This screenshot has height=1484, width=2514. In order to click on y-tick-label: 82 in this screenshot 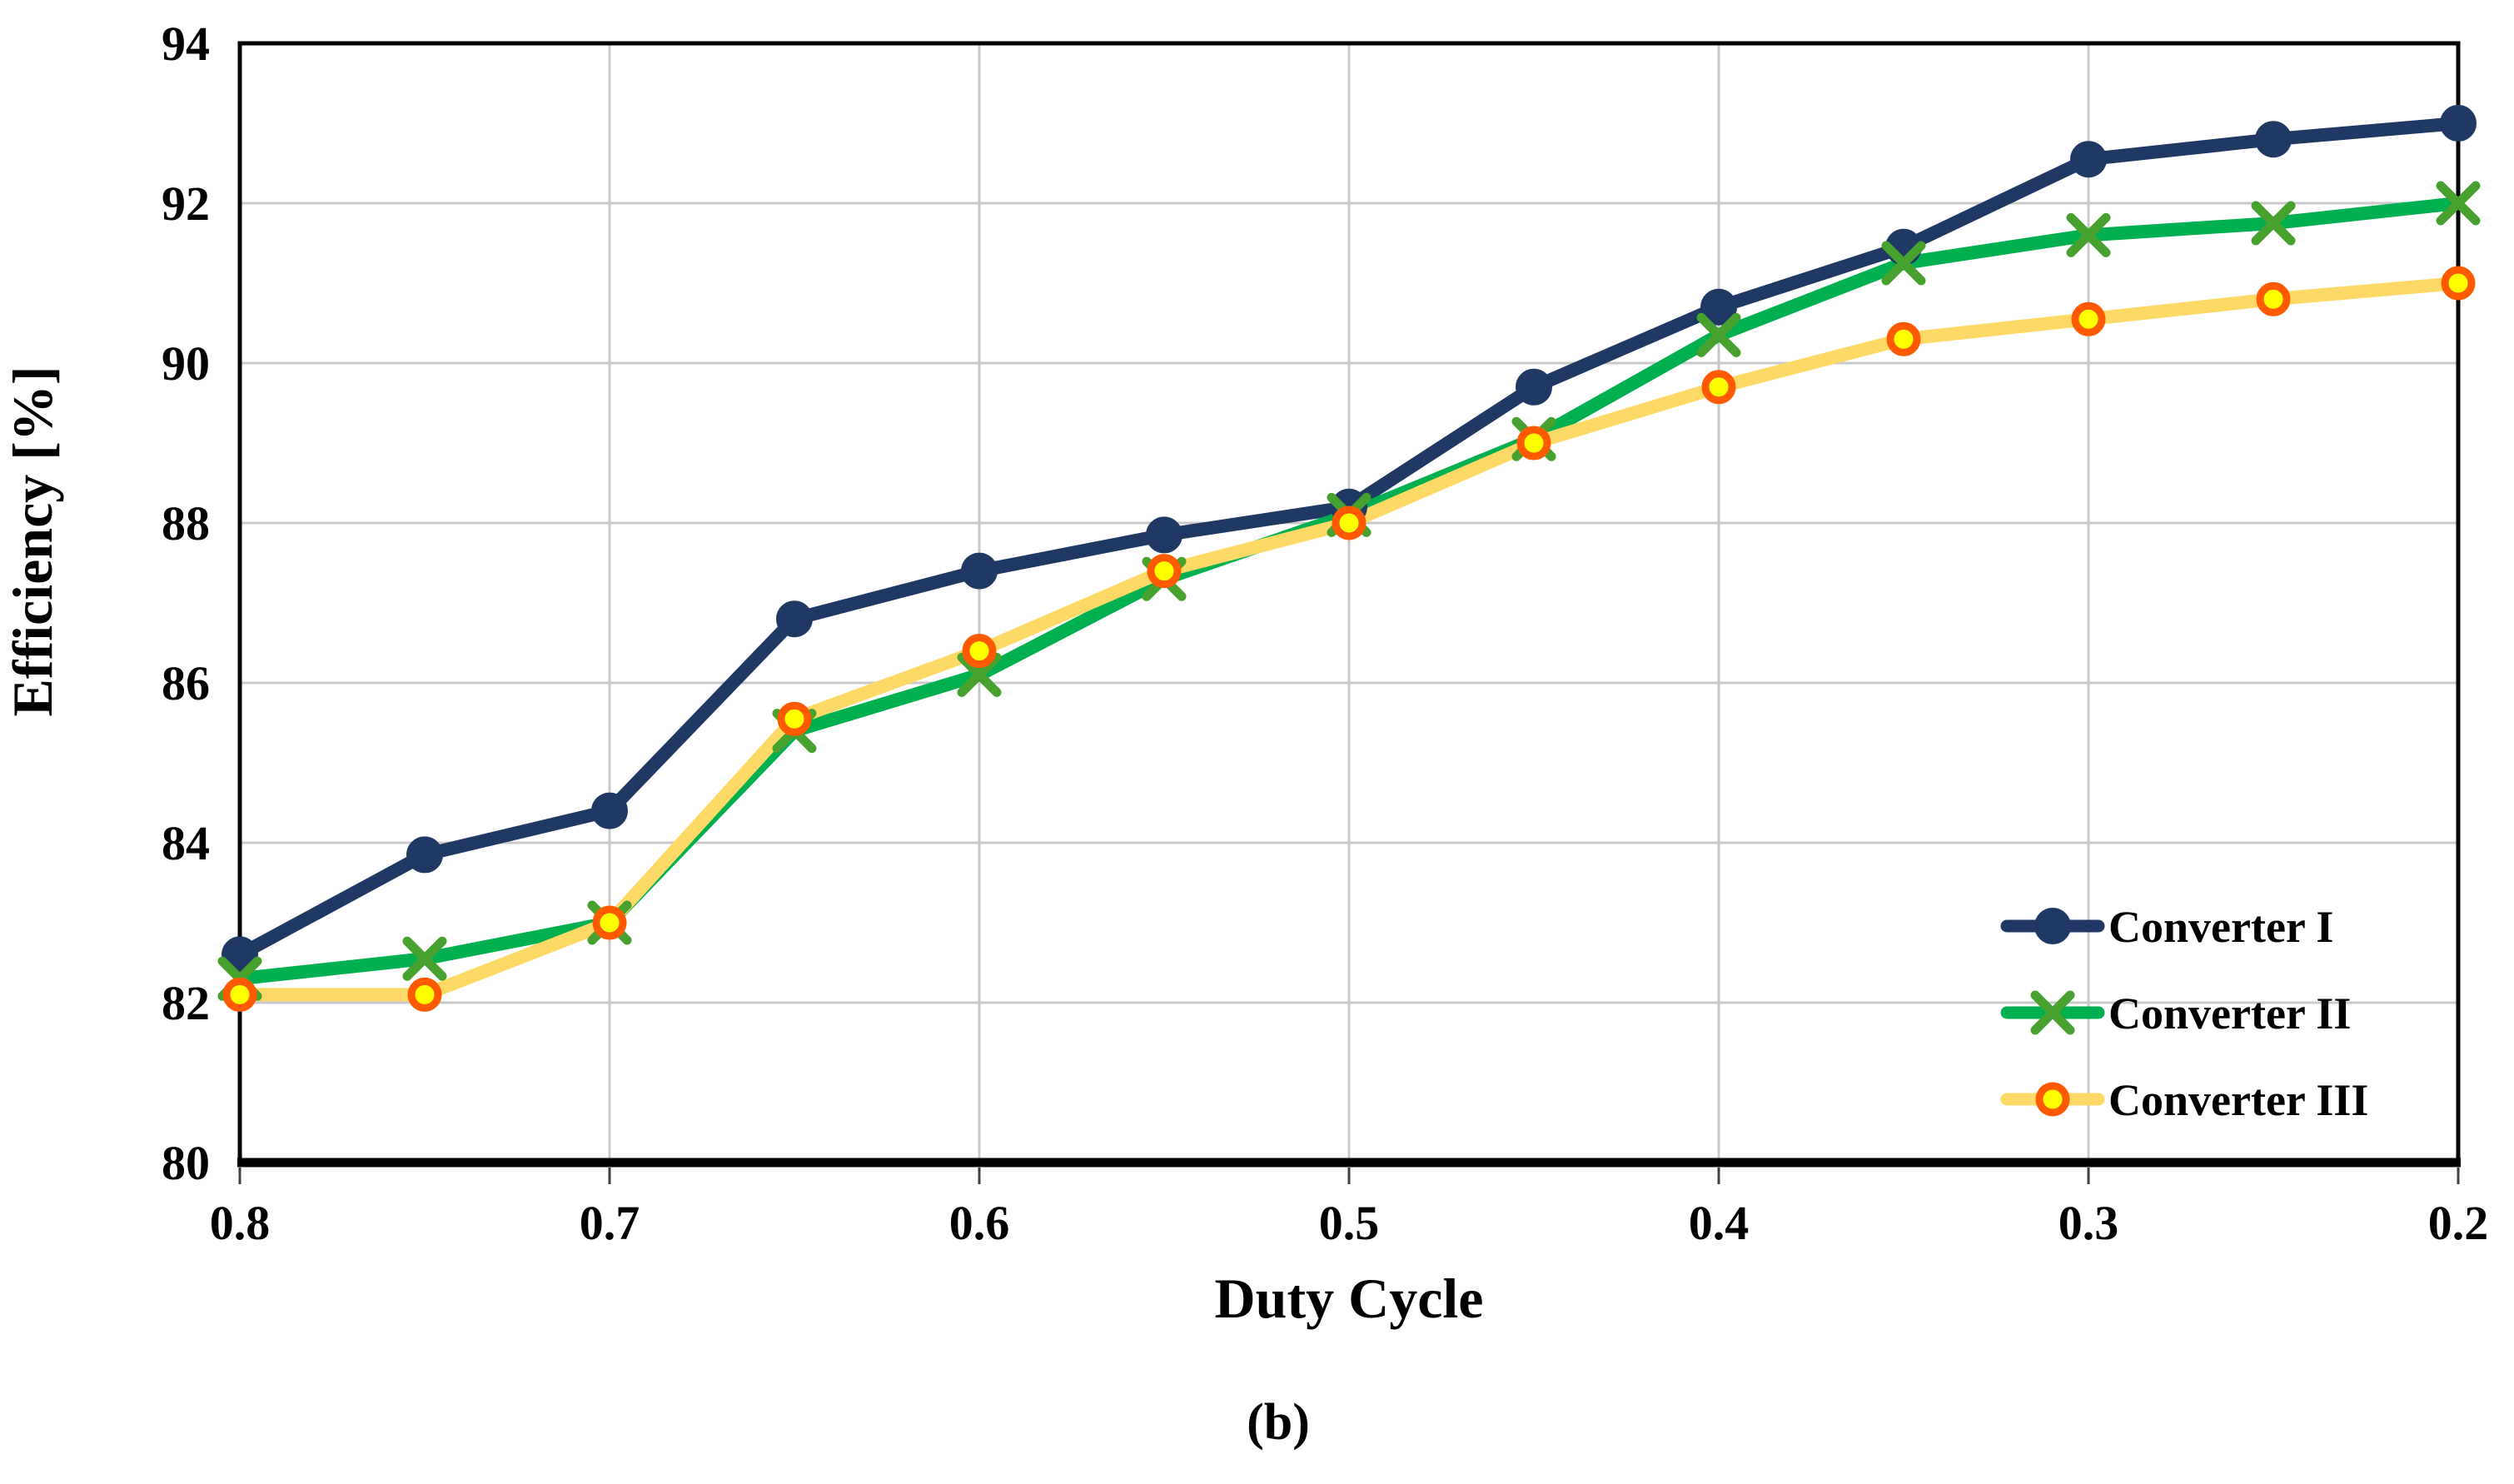, I will do `click(186, 1003)`.